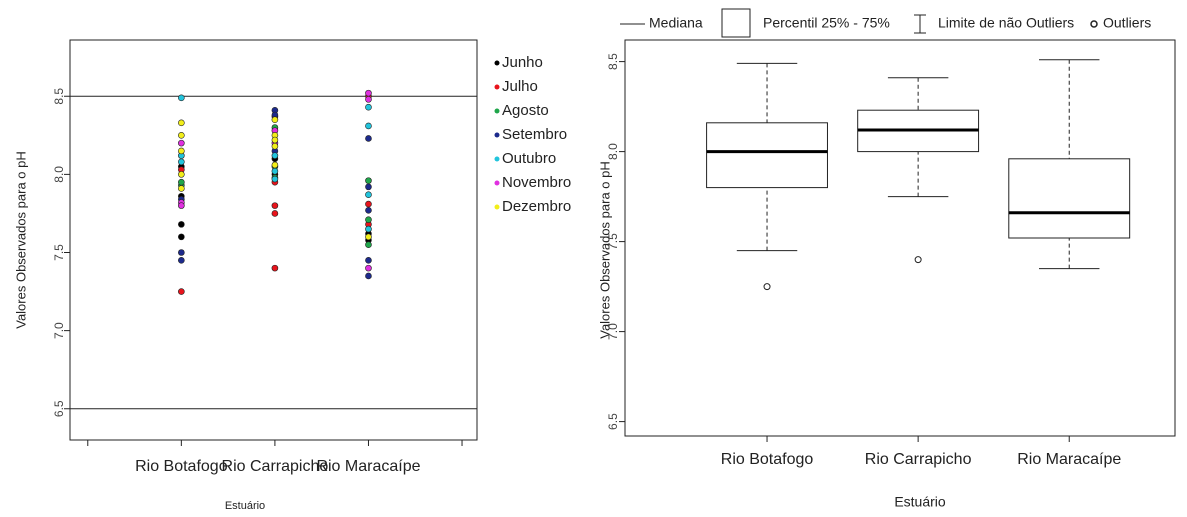  What do you see at coordinates (529, 158) in the screenshot?
I see `legend-label: Outubro` at bounding box center [529, 158].